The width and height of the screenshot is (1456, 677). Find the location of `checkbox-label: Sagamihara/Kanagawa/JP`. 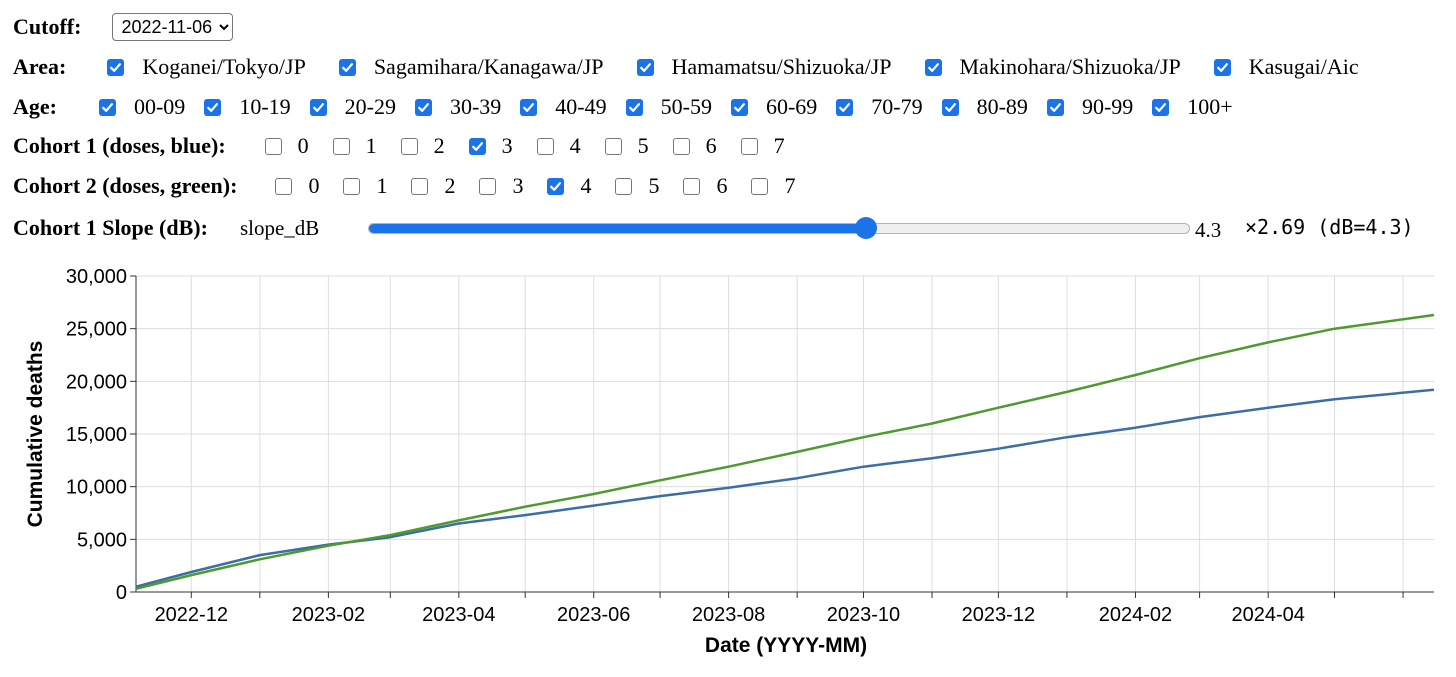

checkbox-label: Sagamihara/Kanagawa/JP is located at coordinates (488, 66).